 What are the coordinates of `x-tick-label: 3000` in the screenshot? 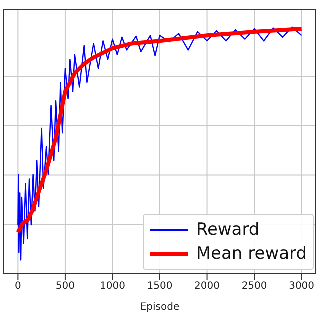 It's located at (302, 286).